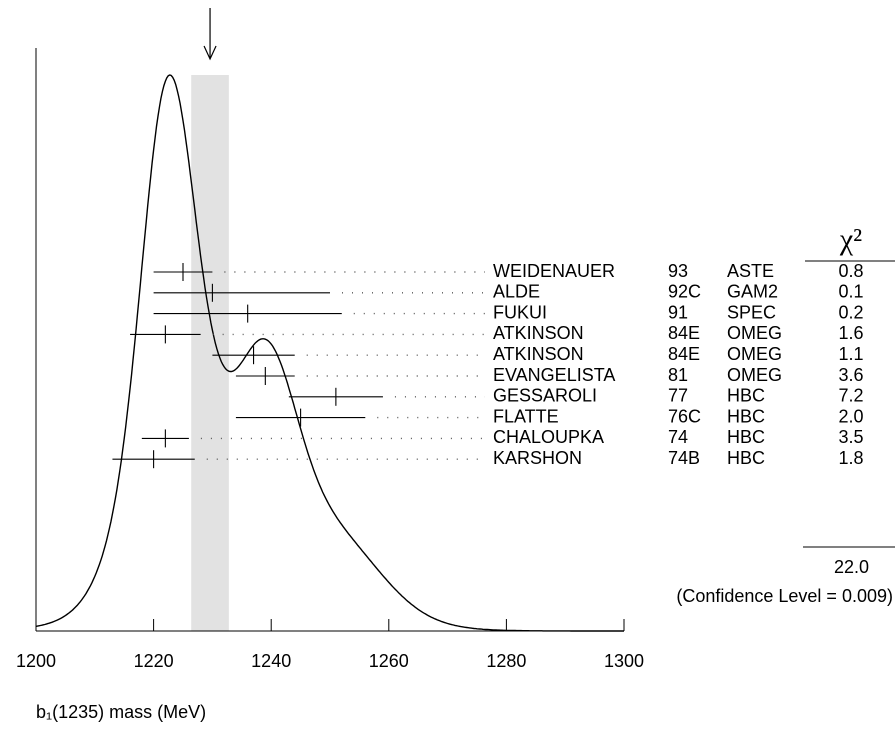 The height and width of the screenshot is (732, 895). I want to click on x-axis-label: b₁(1235) mass (MeV), so click(121, 712).